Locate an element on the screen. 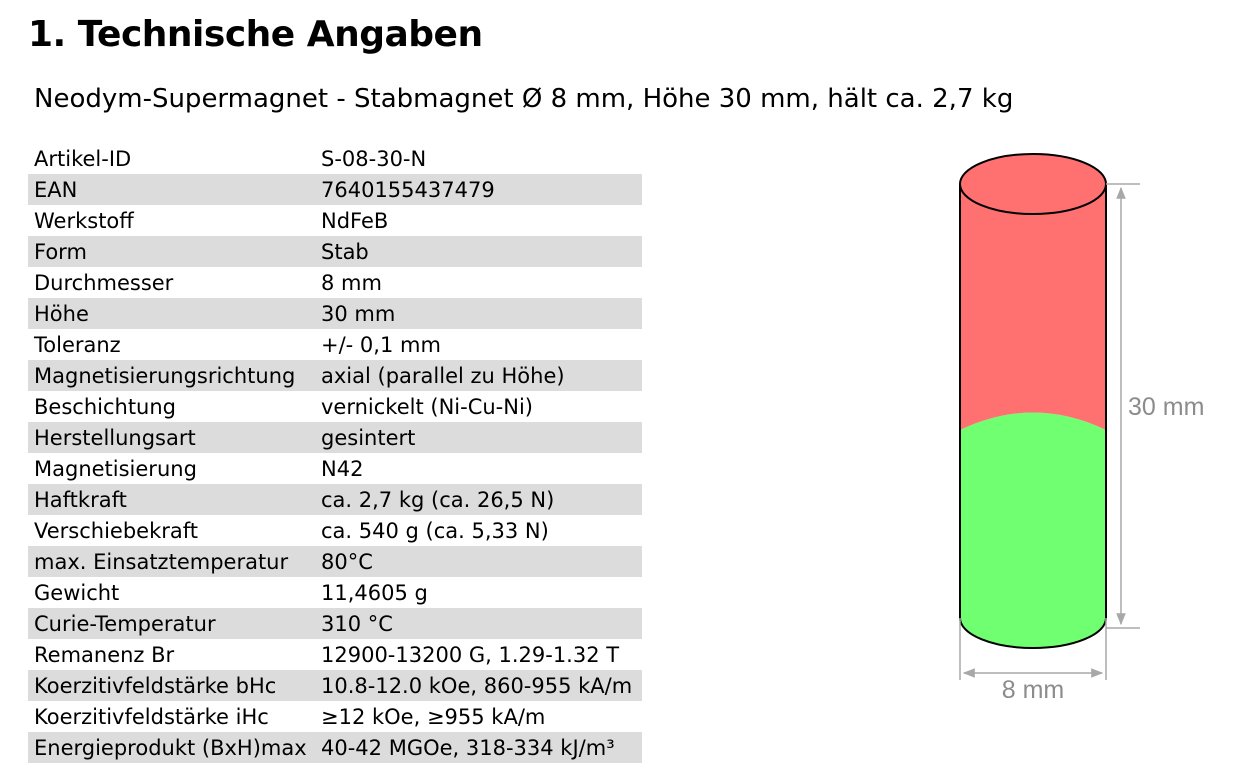 This screenshot has height=773, width=1236. spec-value: ca. 540 g (ca. 5,33 N) is located at coordinates (435, 530).